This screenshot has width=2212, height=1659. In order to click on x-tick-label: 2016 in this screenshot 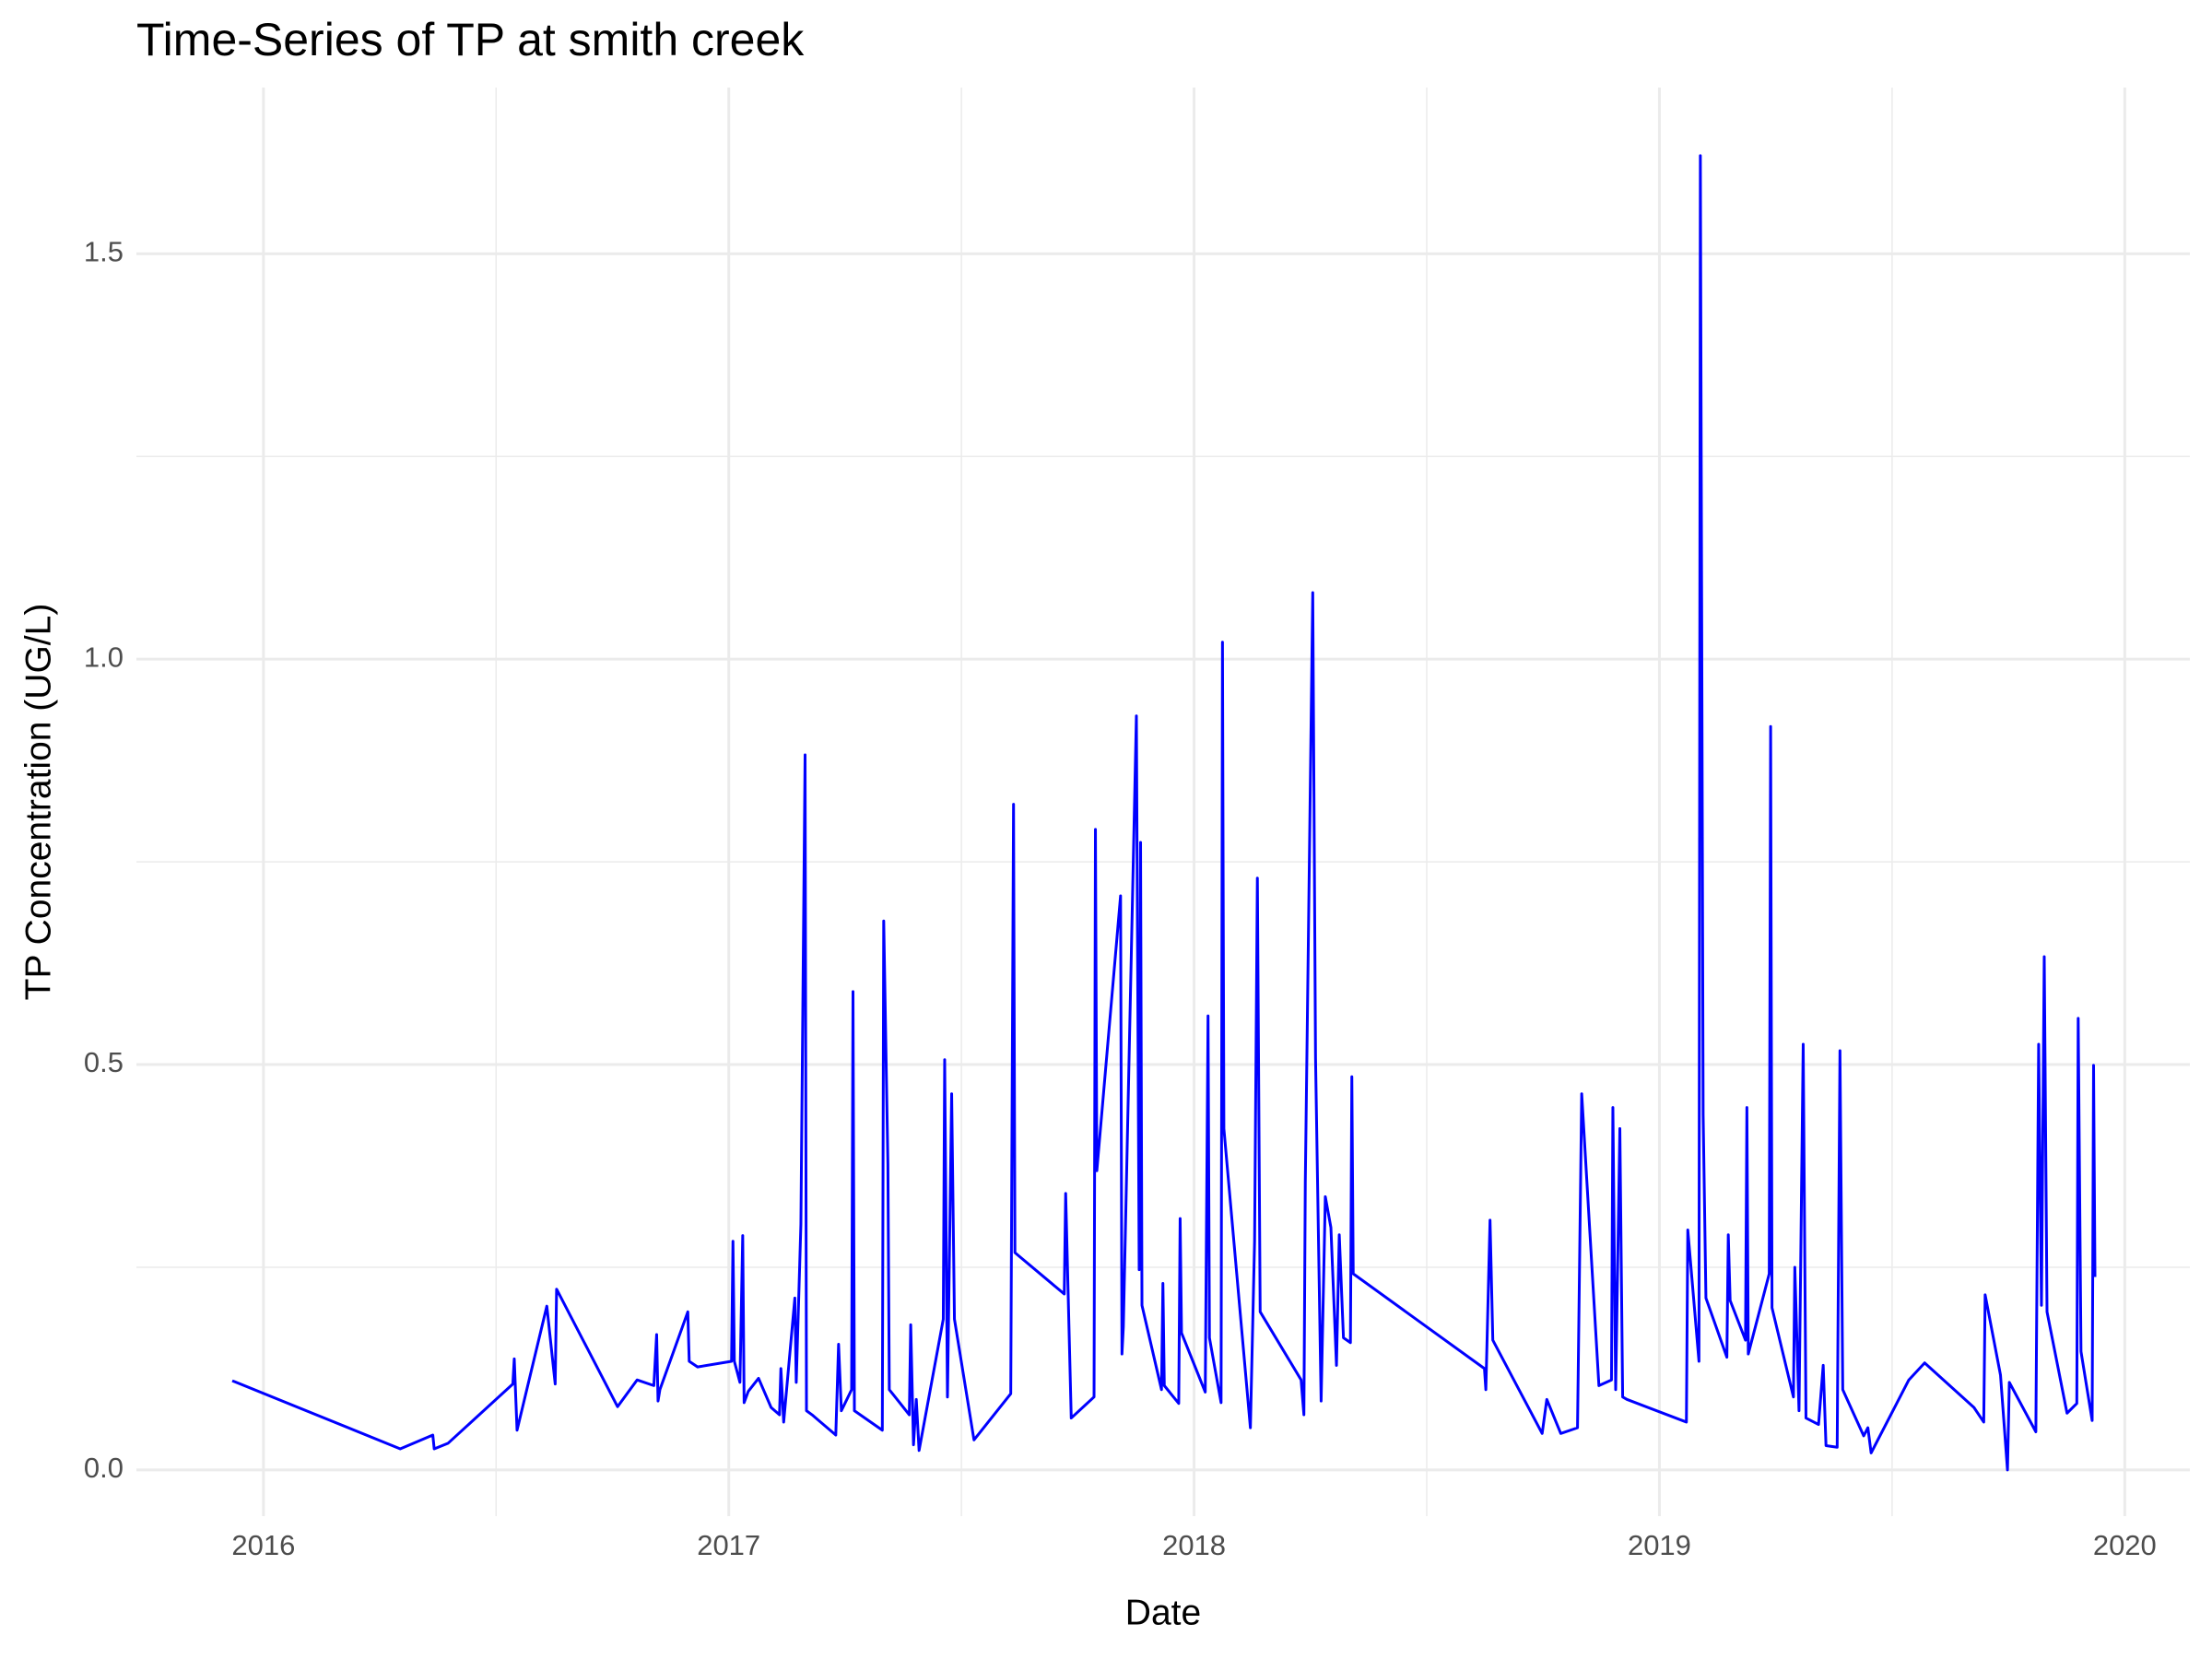, I will do `click(263, 1545)`.